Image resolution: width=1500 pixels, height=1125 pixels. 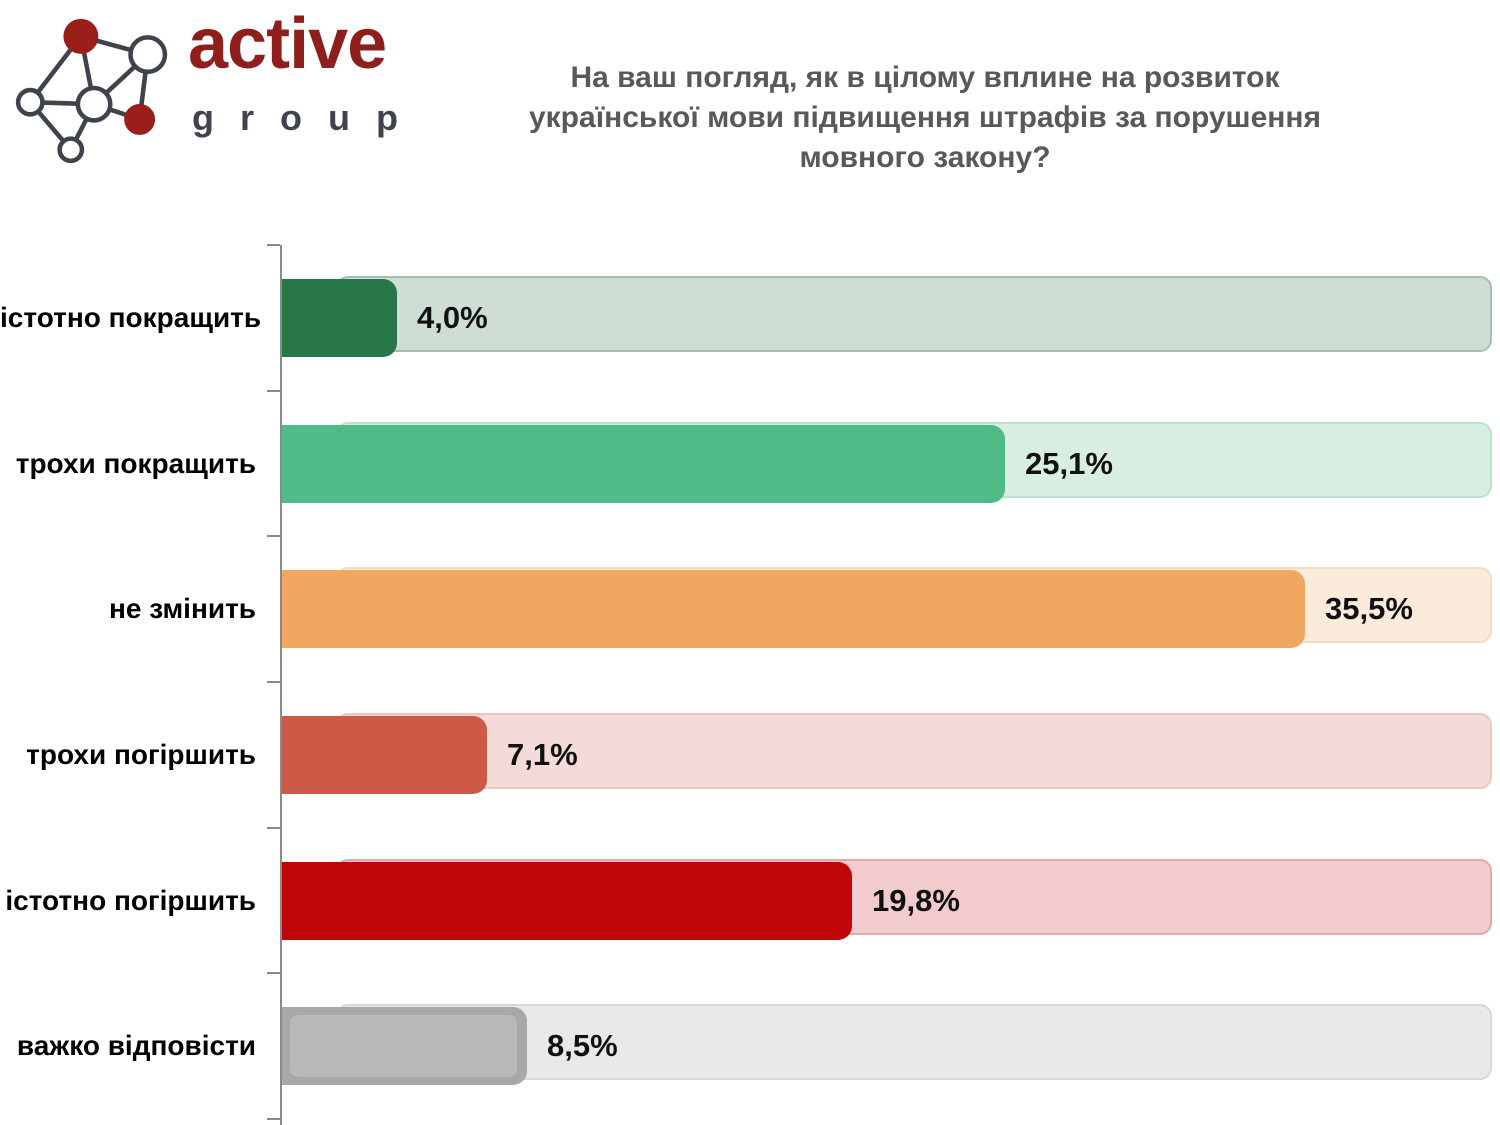 What do you see at coordinates (1369, 609) in the screenshot?
I see `value-label: 35,5%` at bounding box center [1369, 609].